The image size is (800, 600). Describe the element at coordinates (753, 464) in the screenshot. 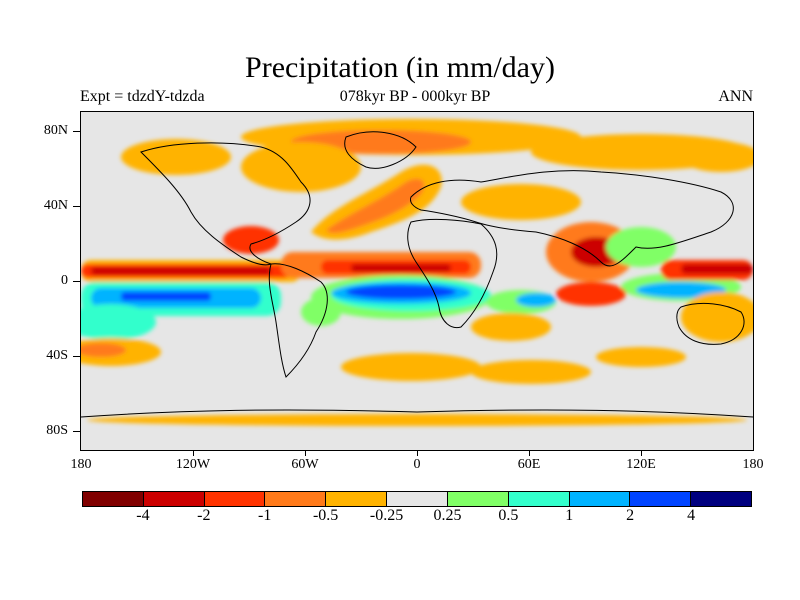

I see `x-tick-180e: 180` at that location.